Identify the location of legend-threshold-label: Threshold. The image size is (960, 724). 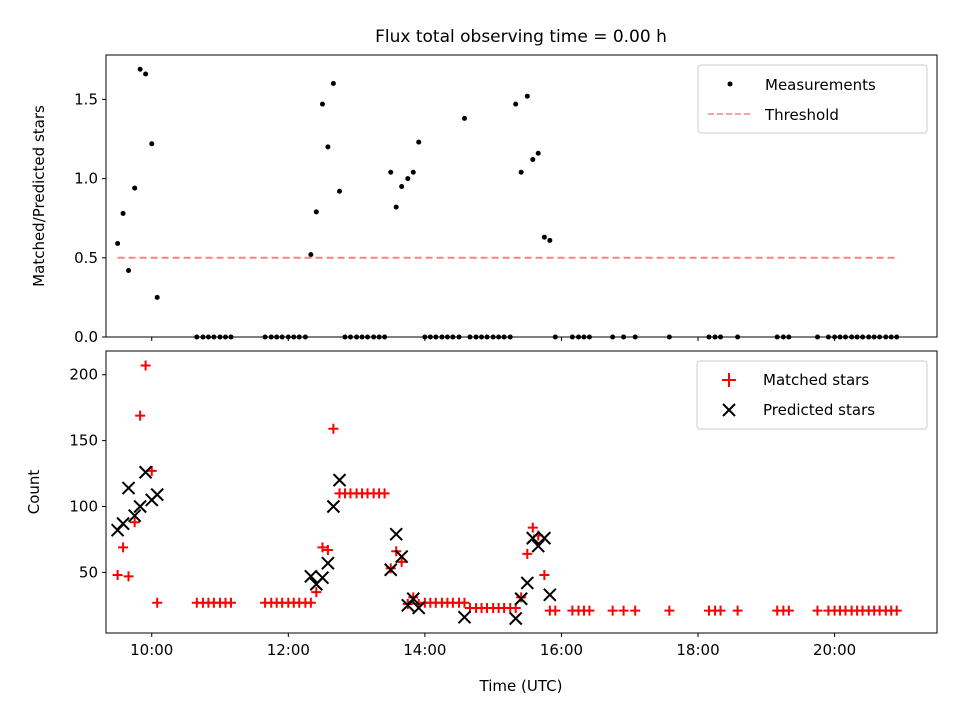
(801, 115).